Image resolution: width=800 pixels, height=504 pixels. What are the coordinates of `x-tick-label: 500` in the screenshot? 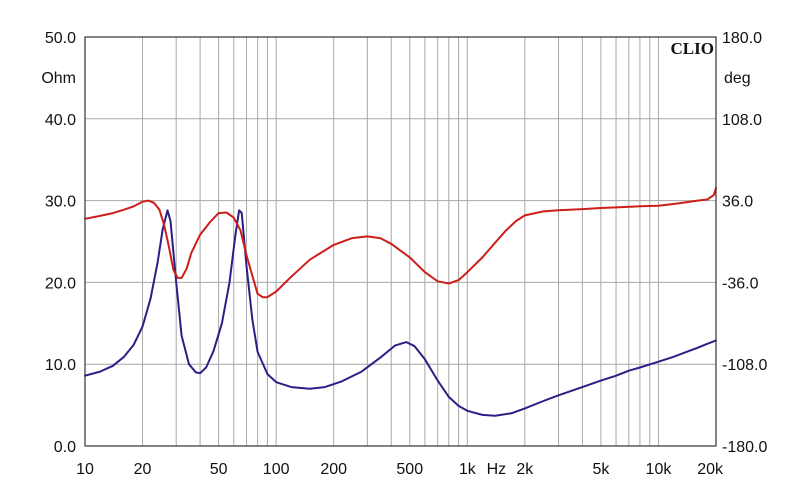 It's located at (409, 469).